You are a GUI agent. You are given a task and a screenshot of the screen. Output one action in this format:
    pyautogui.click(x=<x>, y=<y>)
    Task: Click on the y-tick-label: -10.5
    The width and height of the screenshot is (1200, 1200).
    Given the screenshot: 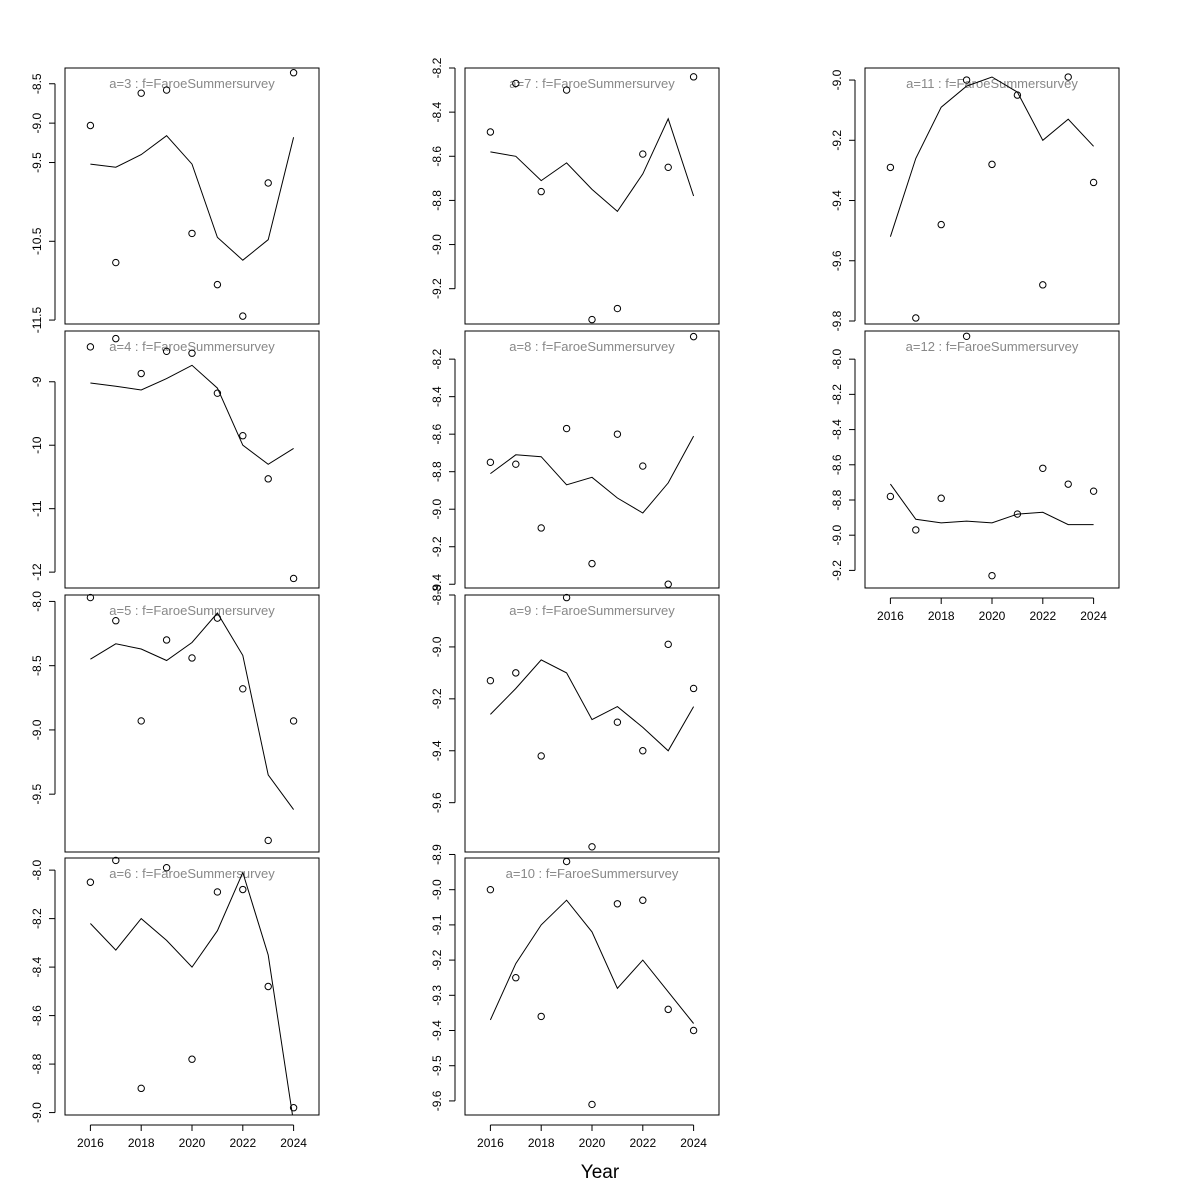 What is the action you would take?
    pyautogui.click(x=37, y=241)
    